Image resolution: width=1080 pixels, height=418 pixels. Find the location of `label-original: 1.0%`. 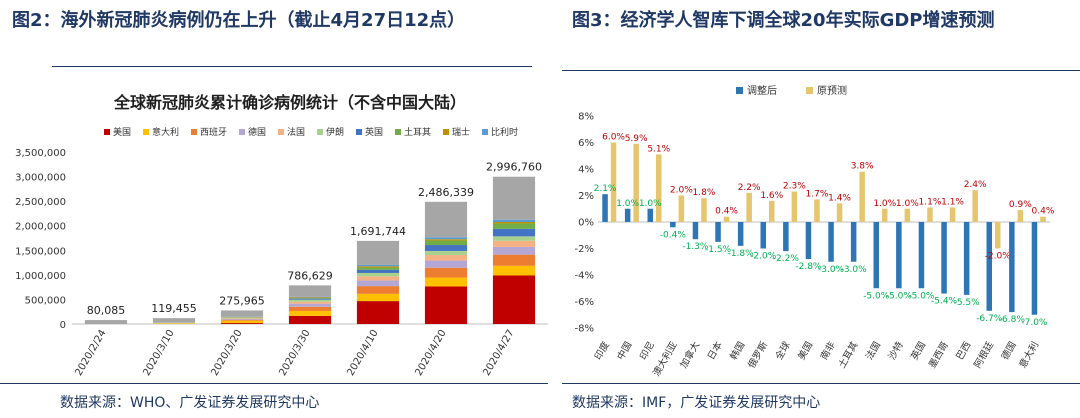

label-original: 1.0% is located at coordinates (907, 204).